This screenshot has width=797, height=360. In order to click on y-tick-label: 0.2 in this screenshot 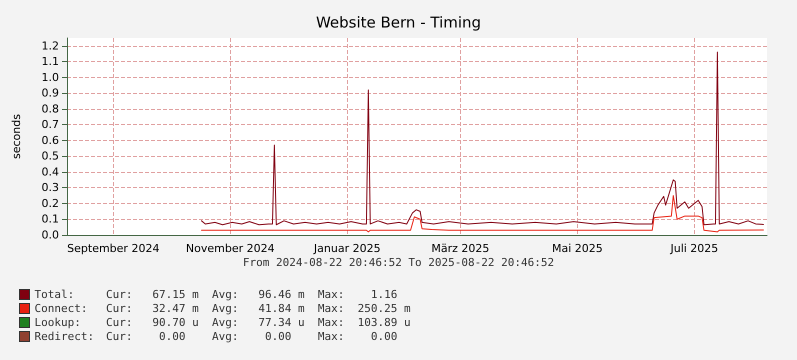, I will do `click(50, 203)`.